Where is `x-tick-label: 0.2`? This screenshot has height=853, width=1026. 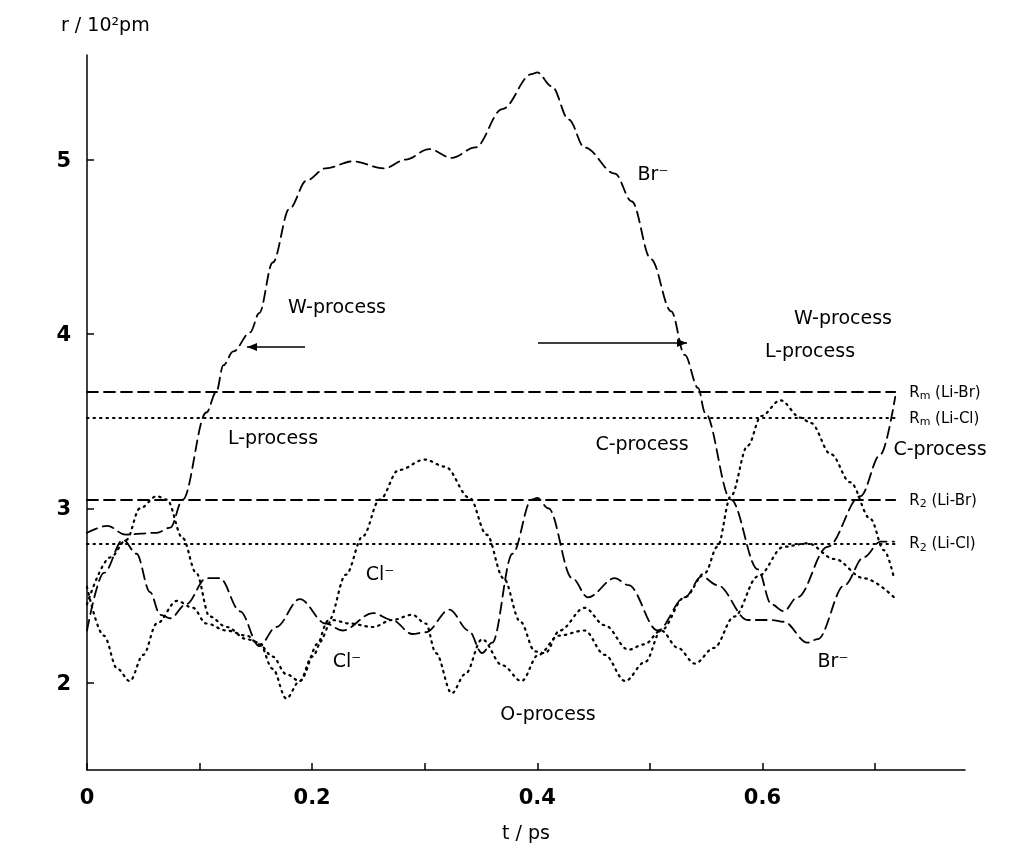
x-tick-label: 0.2 is located at coordinates (312, 796).